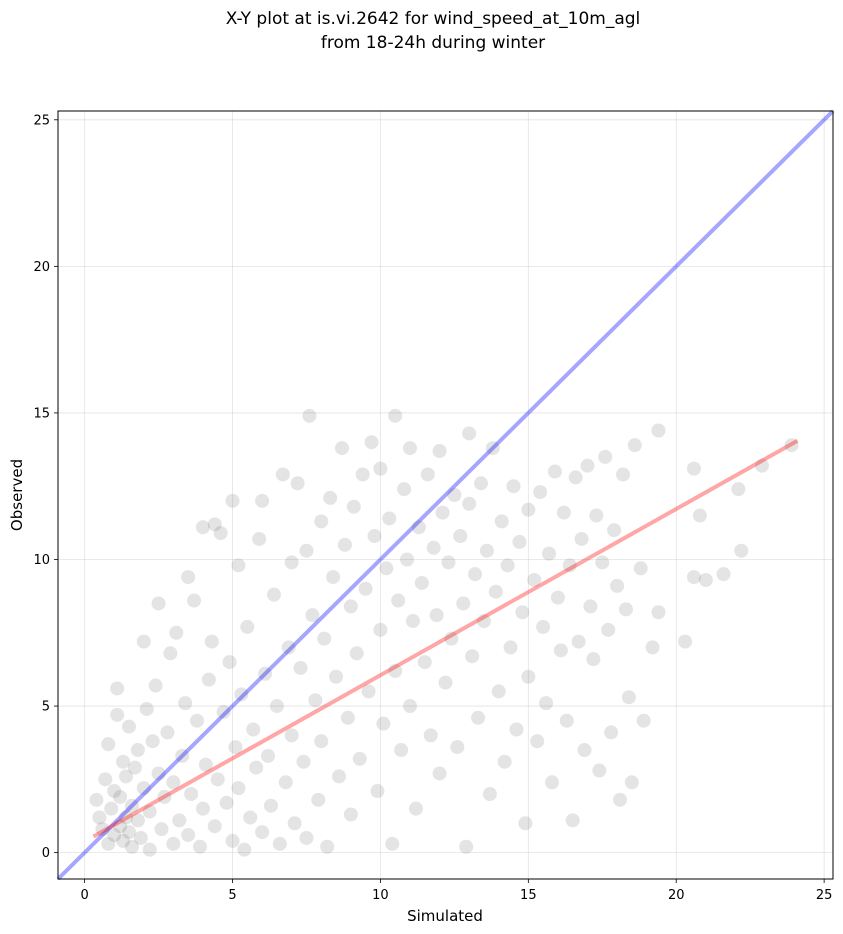 This screenshot has width=843, height=934. I want to click on y-tick-label-2: 10, so click(41, 560).